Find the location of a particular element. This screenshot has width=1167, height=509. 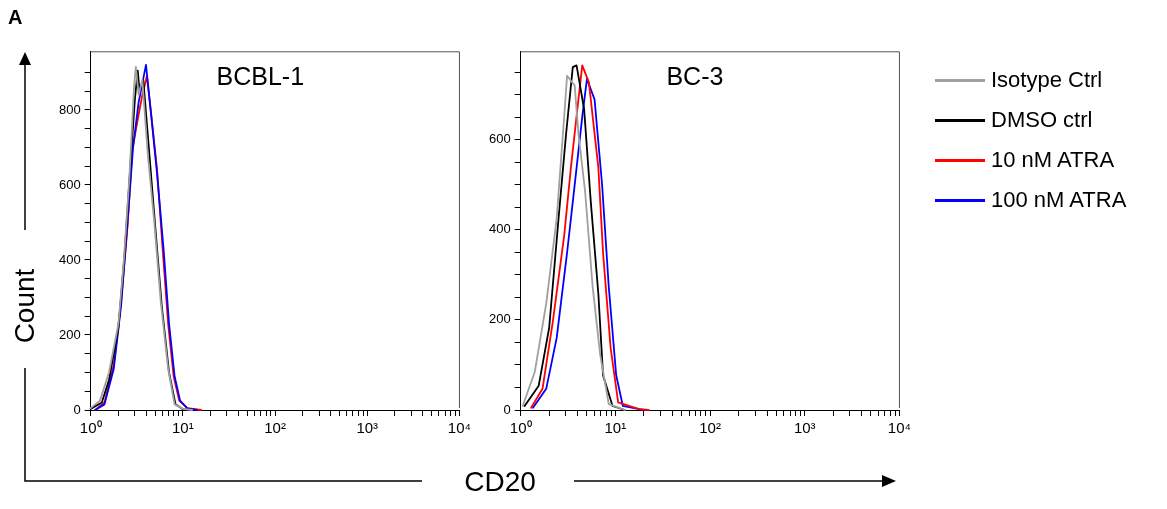

legend-label: 10 nM ATRA is located at coordinates (1053, 160).